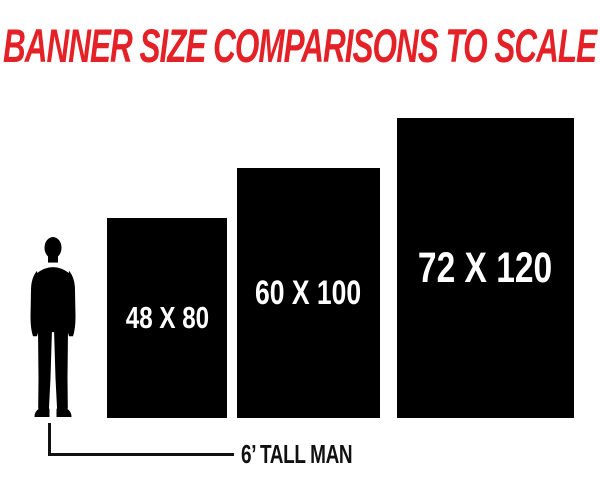  I want to click on banner-48x80-label: 48 X 80, so click(167, 317).